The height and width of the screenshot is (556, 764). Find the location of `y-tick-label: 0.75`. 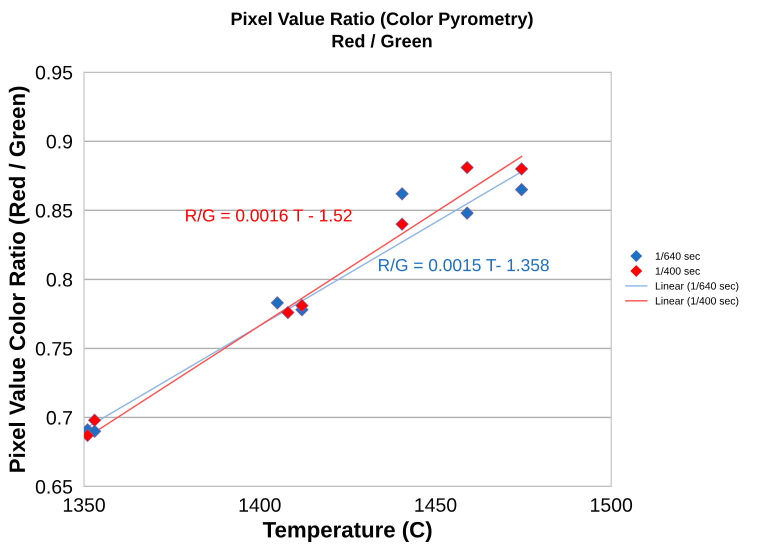

y-tick-label: 0.75 is located at coordinates (54, 349).